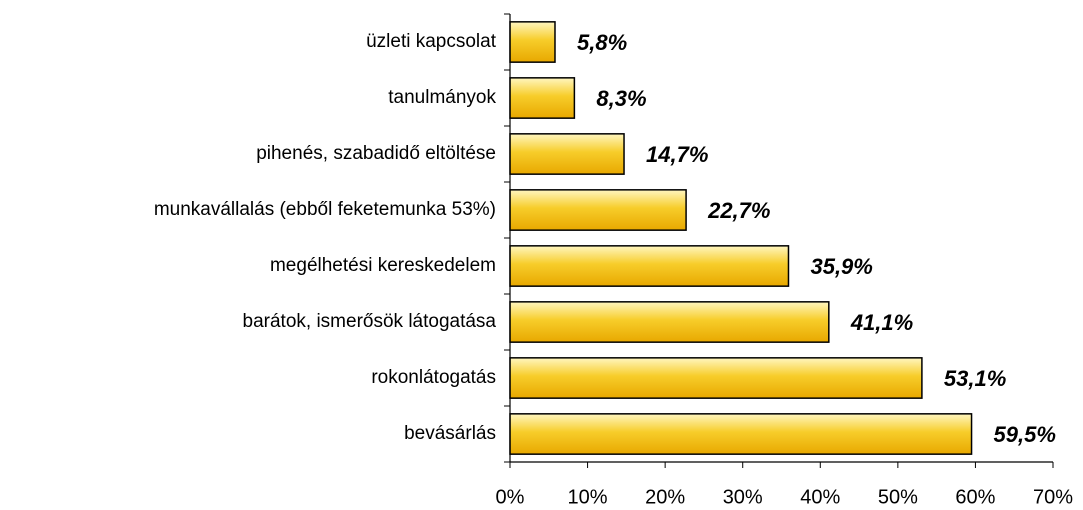  Describe the element at coordinates (450, 433) in the screenshot. I see `y-tick-label: bevásárlás` at that location.